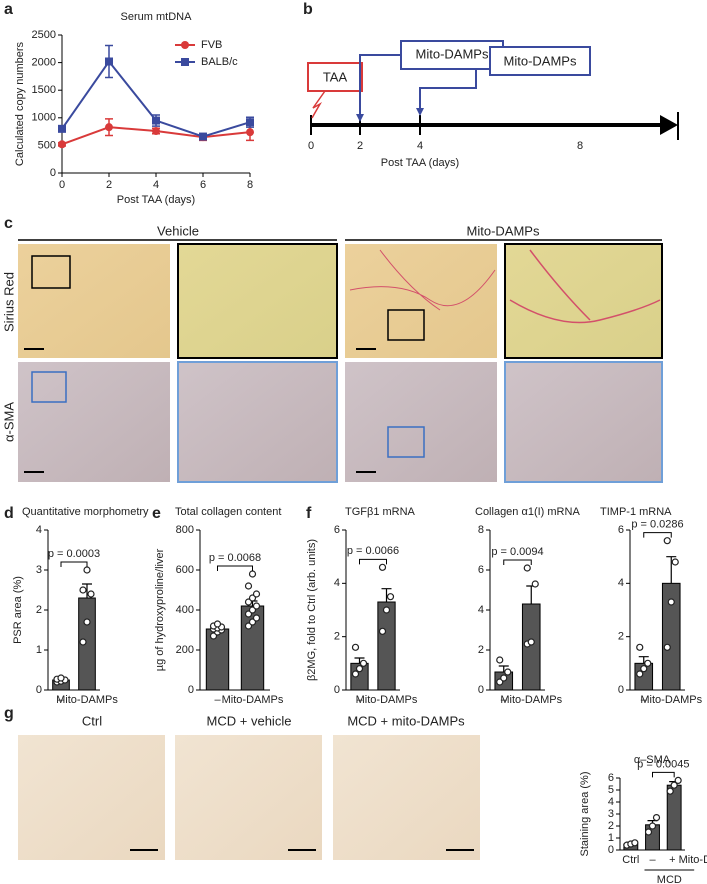 Image resolution: width=707 pixels, height=884 pixels. What do you see at coordinates (235, 558) in the screenshot?
I see `p-value: p = 0.0068` at bounding box center [235, 558].